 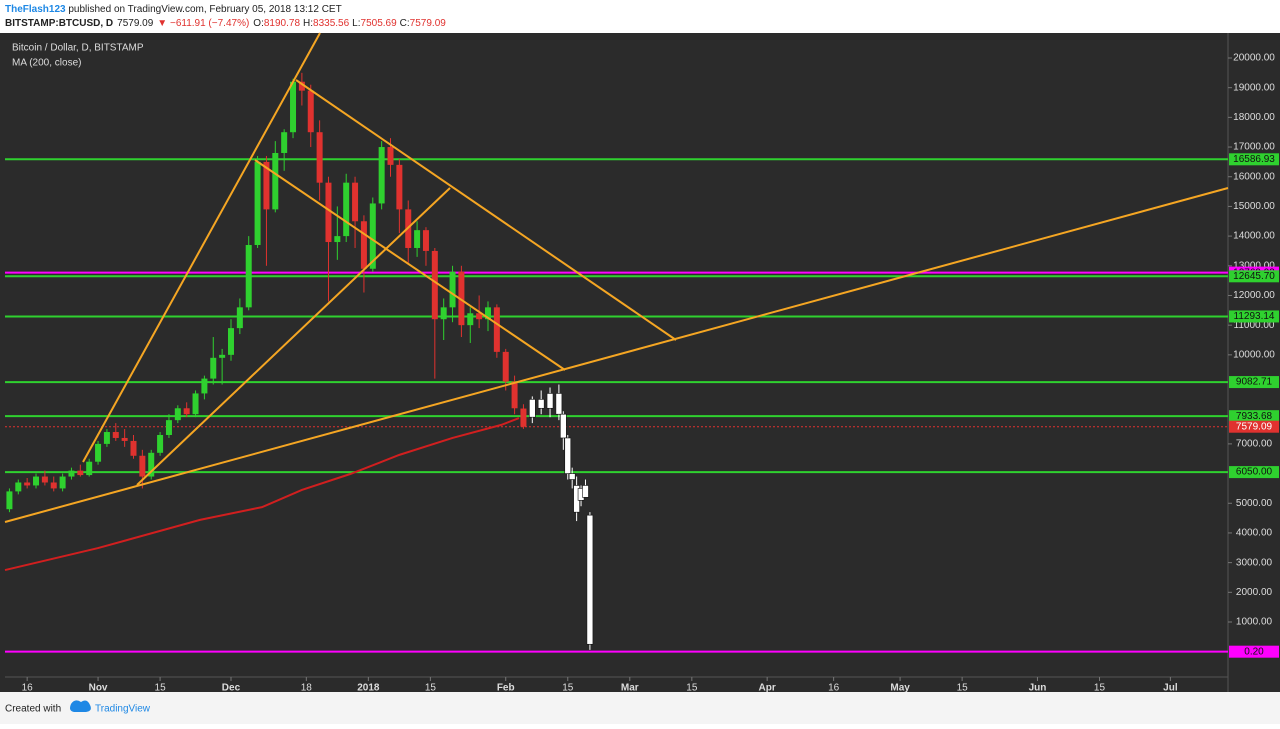 I want to click on y-tick-label: 13000.00, so click(x=1254, y=265).